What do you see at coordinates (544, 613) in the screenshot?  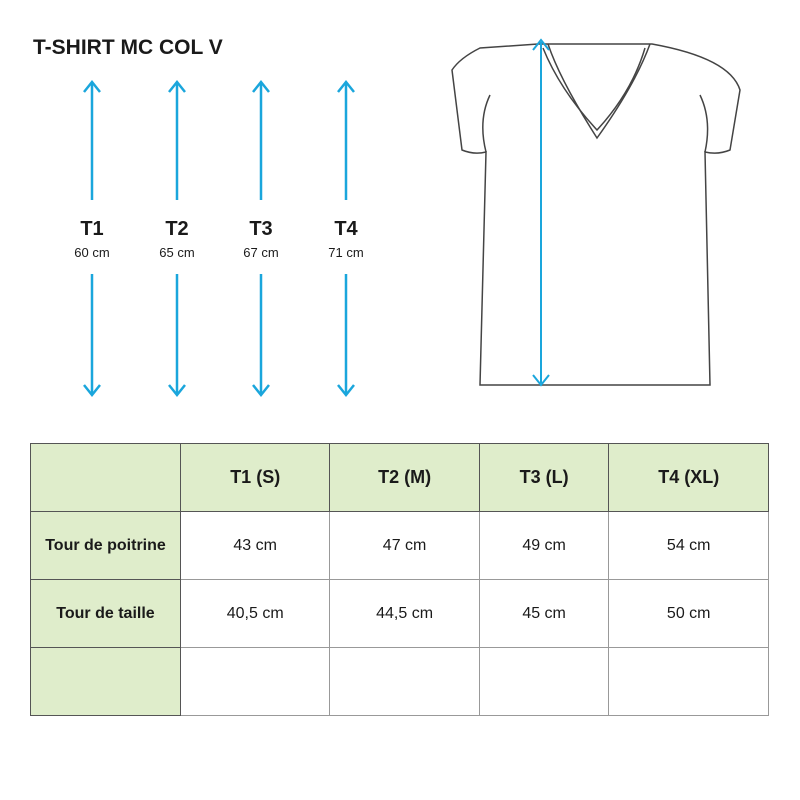 I see `table-cell: 45 cm` at bounding box center [544, 613].